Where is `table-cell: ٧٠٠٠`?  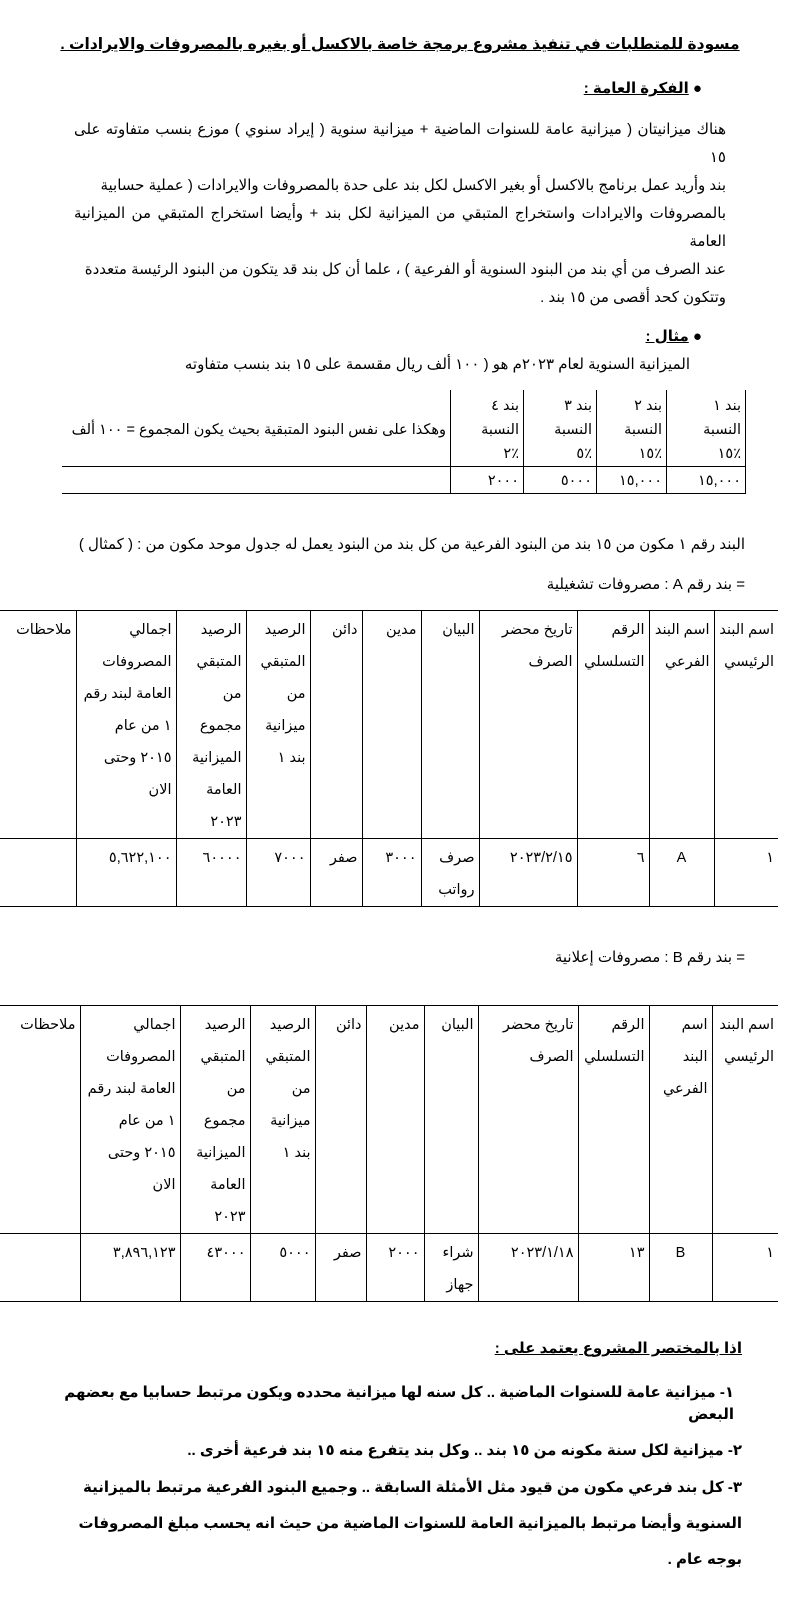 table-cell: ٧٠٠٠ is located at coordinates (278, 872).